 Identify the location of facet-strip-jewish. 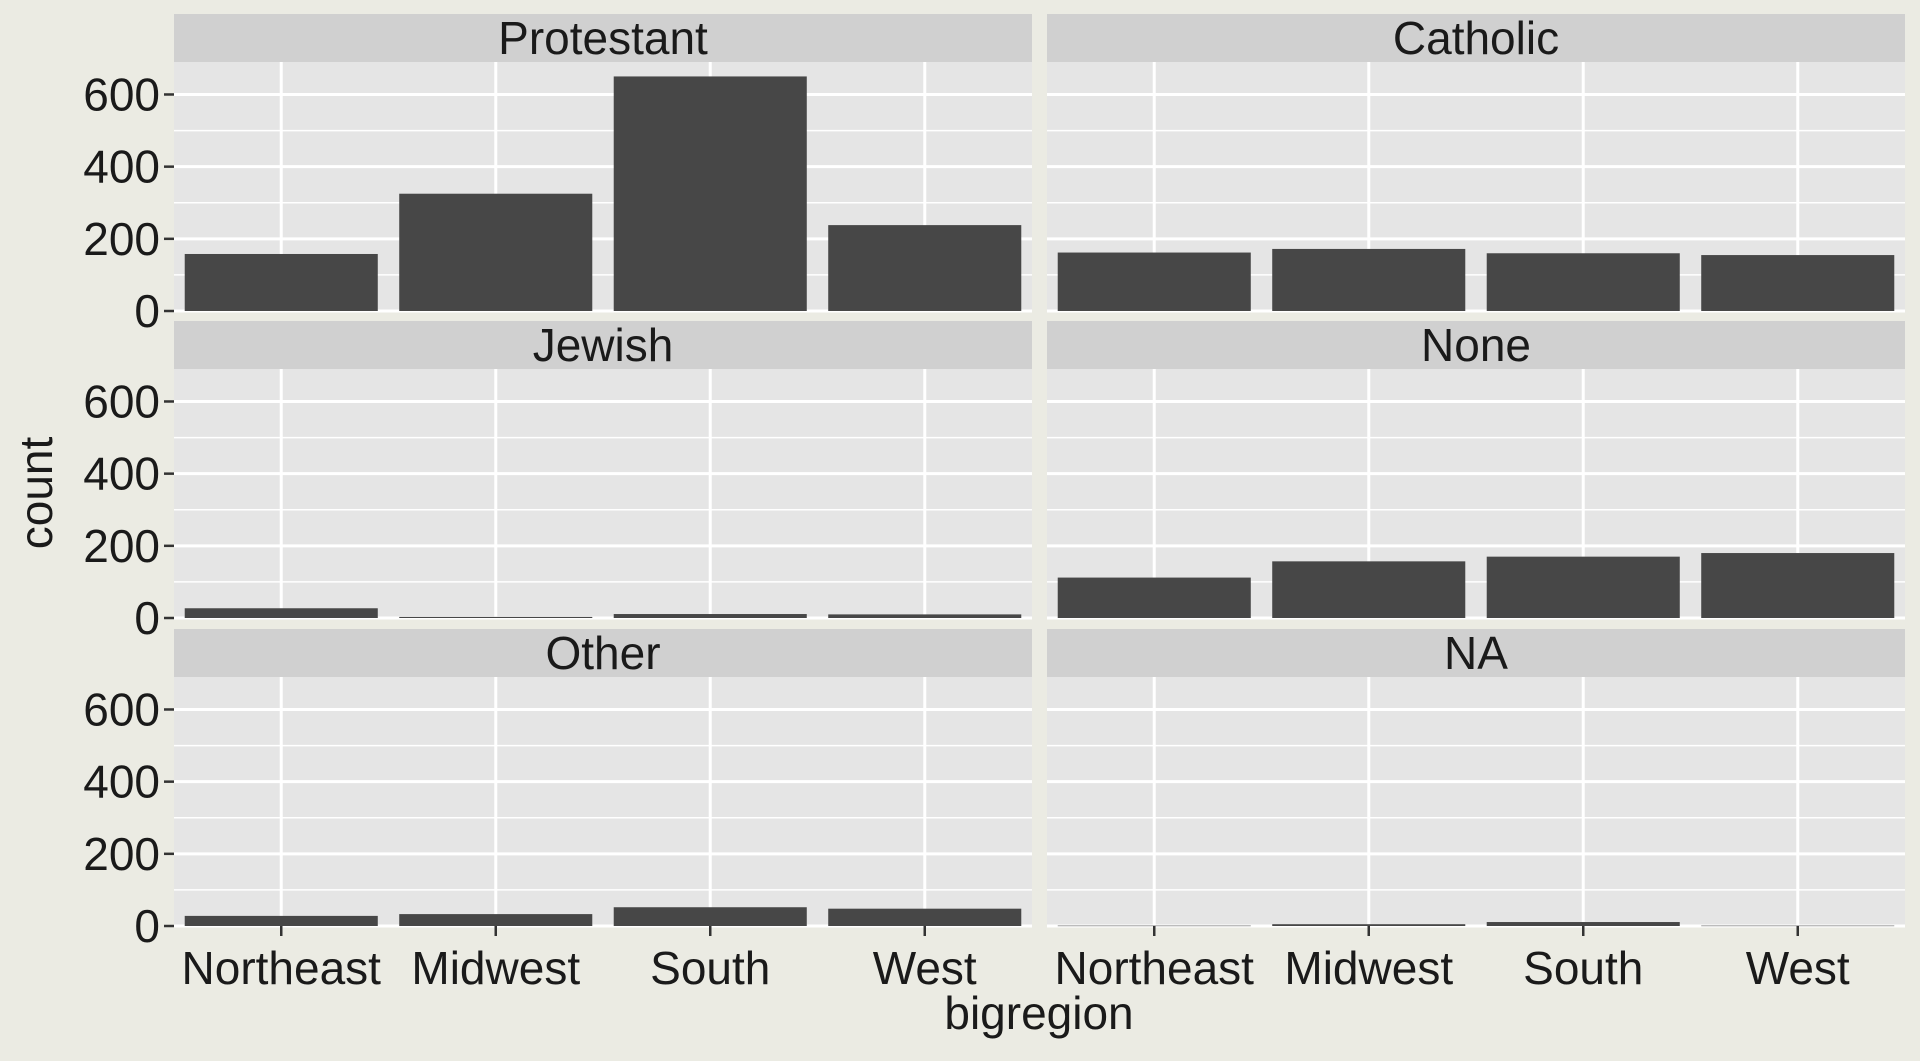
(603, 345).